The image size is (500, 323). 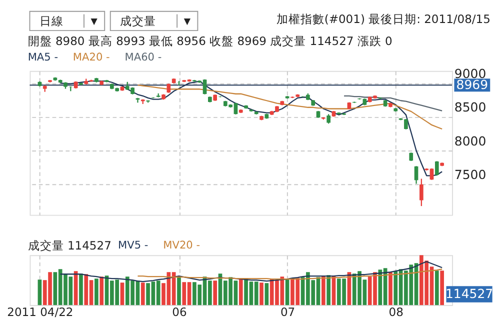 What do you see at coordinates (68, 21) in the screenshot?
I see `text: 日線 ▼` at bounding box center [68, 21].